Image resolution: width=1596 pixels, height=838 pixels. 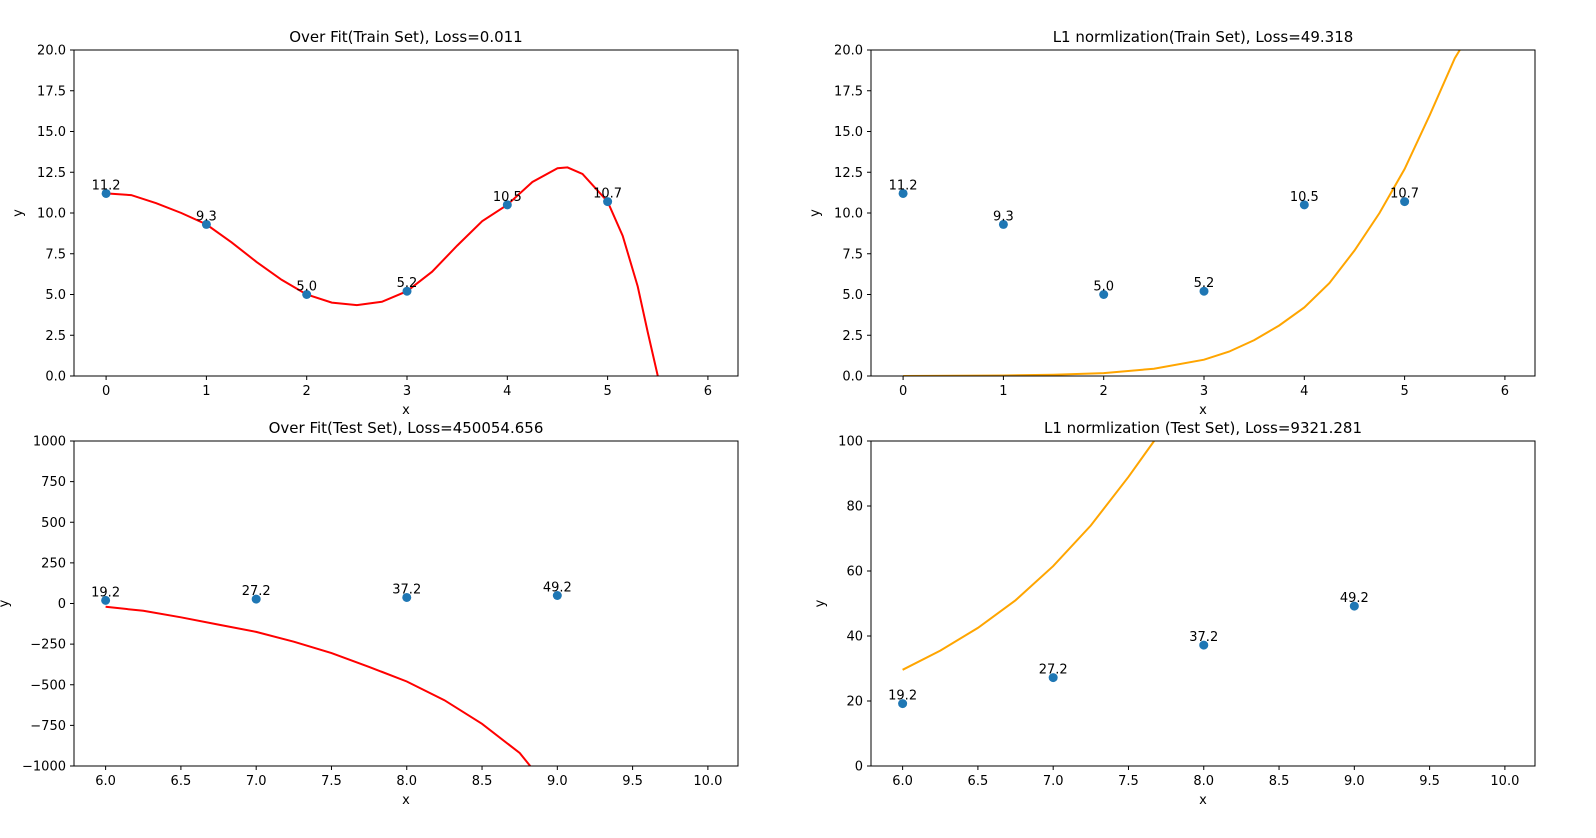 I want to click on x-tick-label: 8.5, so click(x=1279, y=781).